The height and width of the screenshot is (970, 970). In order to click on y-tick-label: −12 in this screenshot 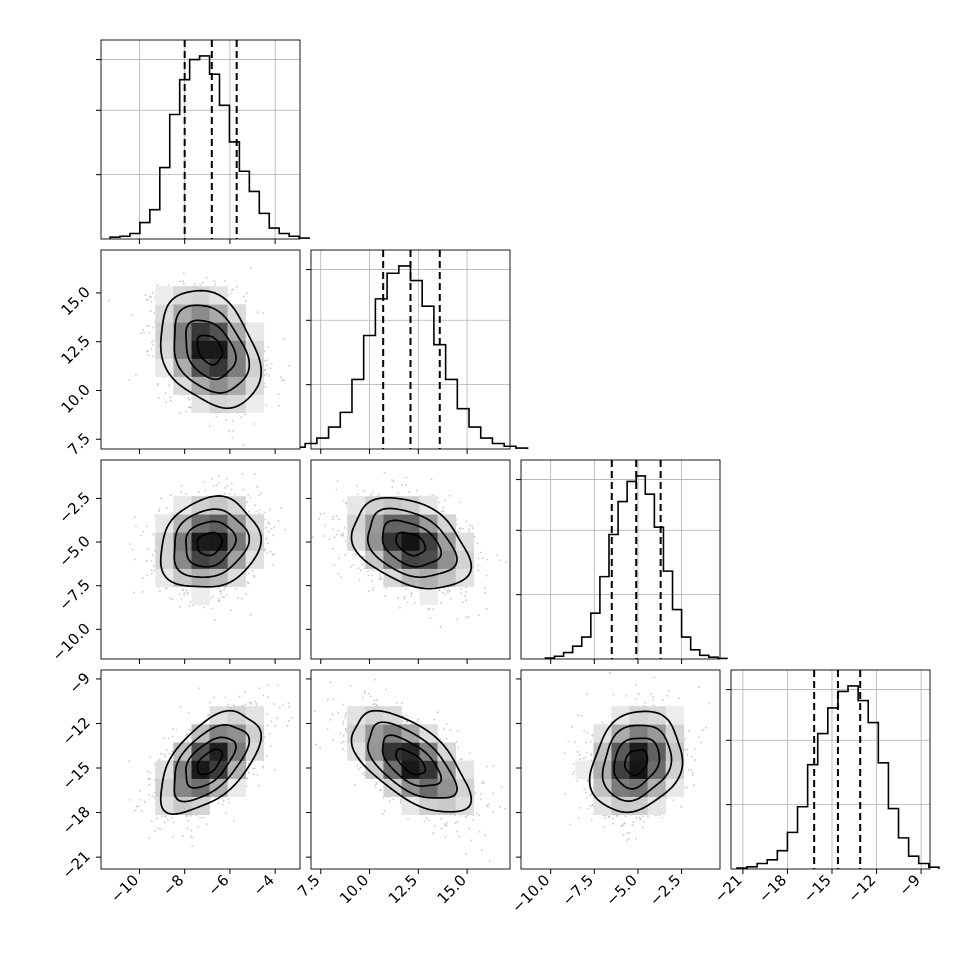, I will do `click(76, 731)`.